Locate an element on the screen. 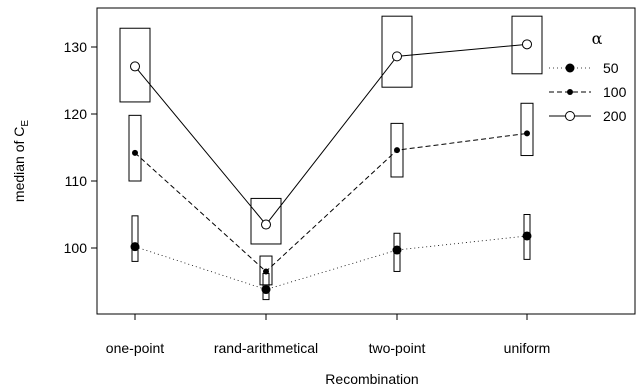 Image resolution: width=639 pixels, height=389 pixels. legend-label-100: 100 is located at coordinates (615, 92).